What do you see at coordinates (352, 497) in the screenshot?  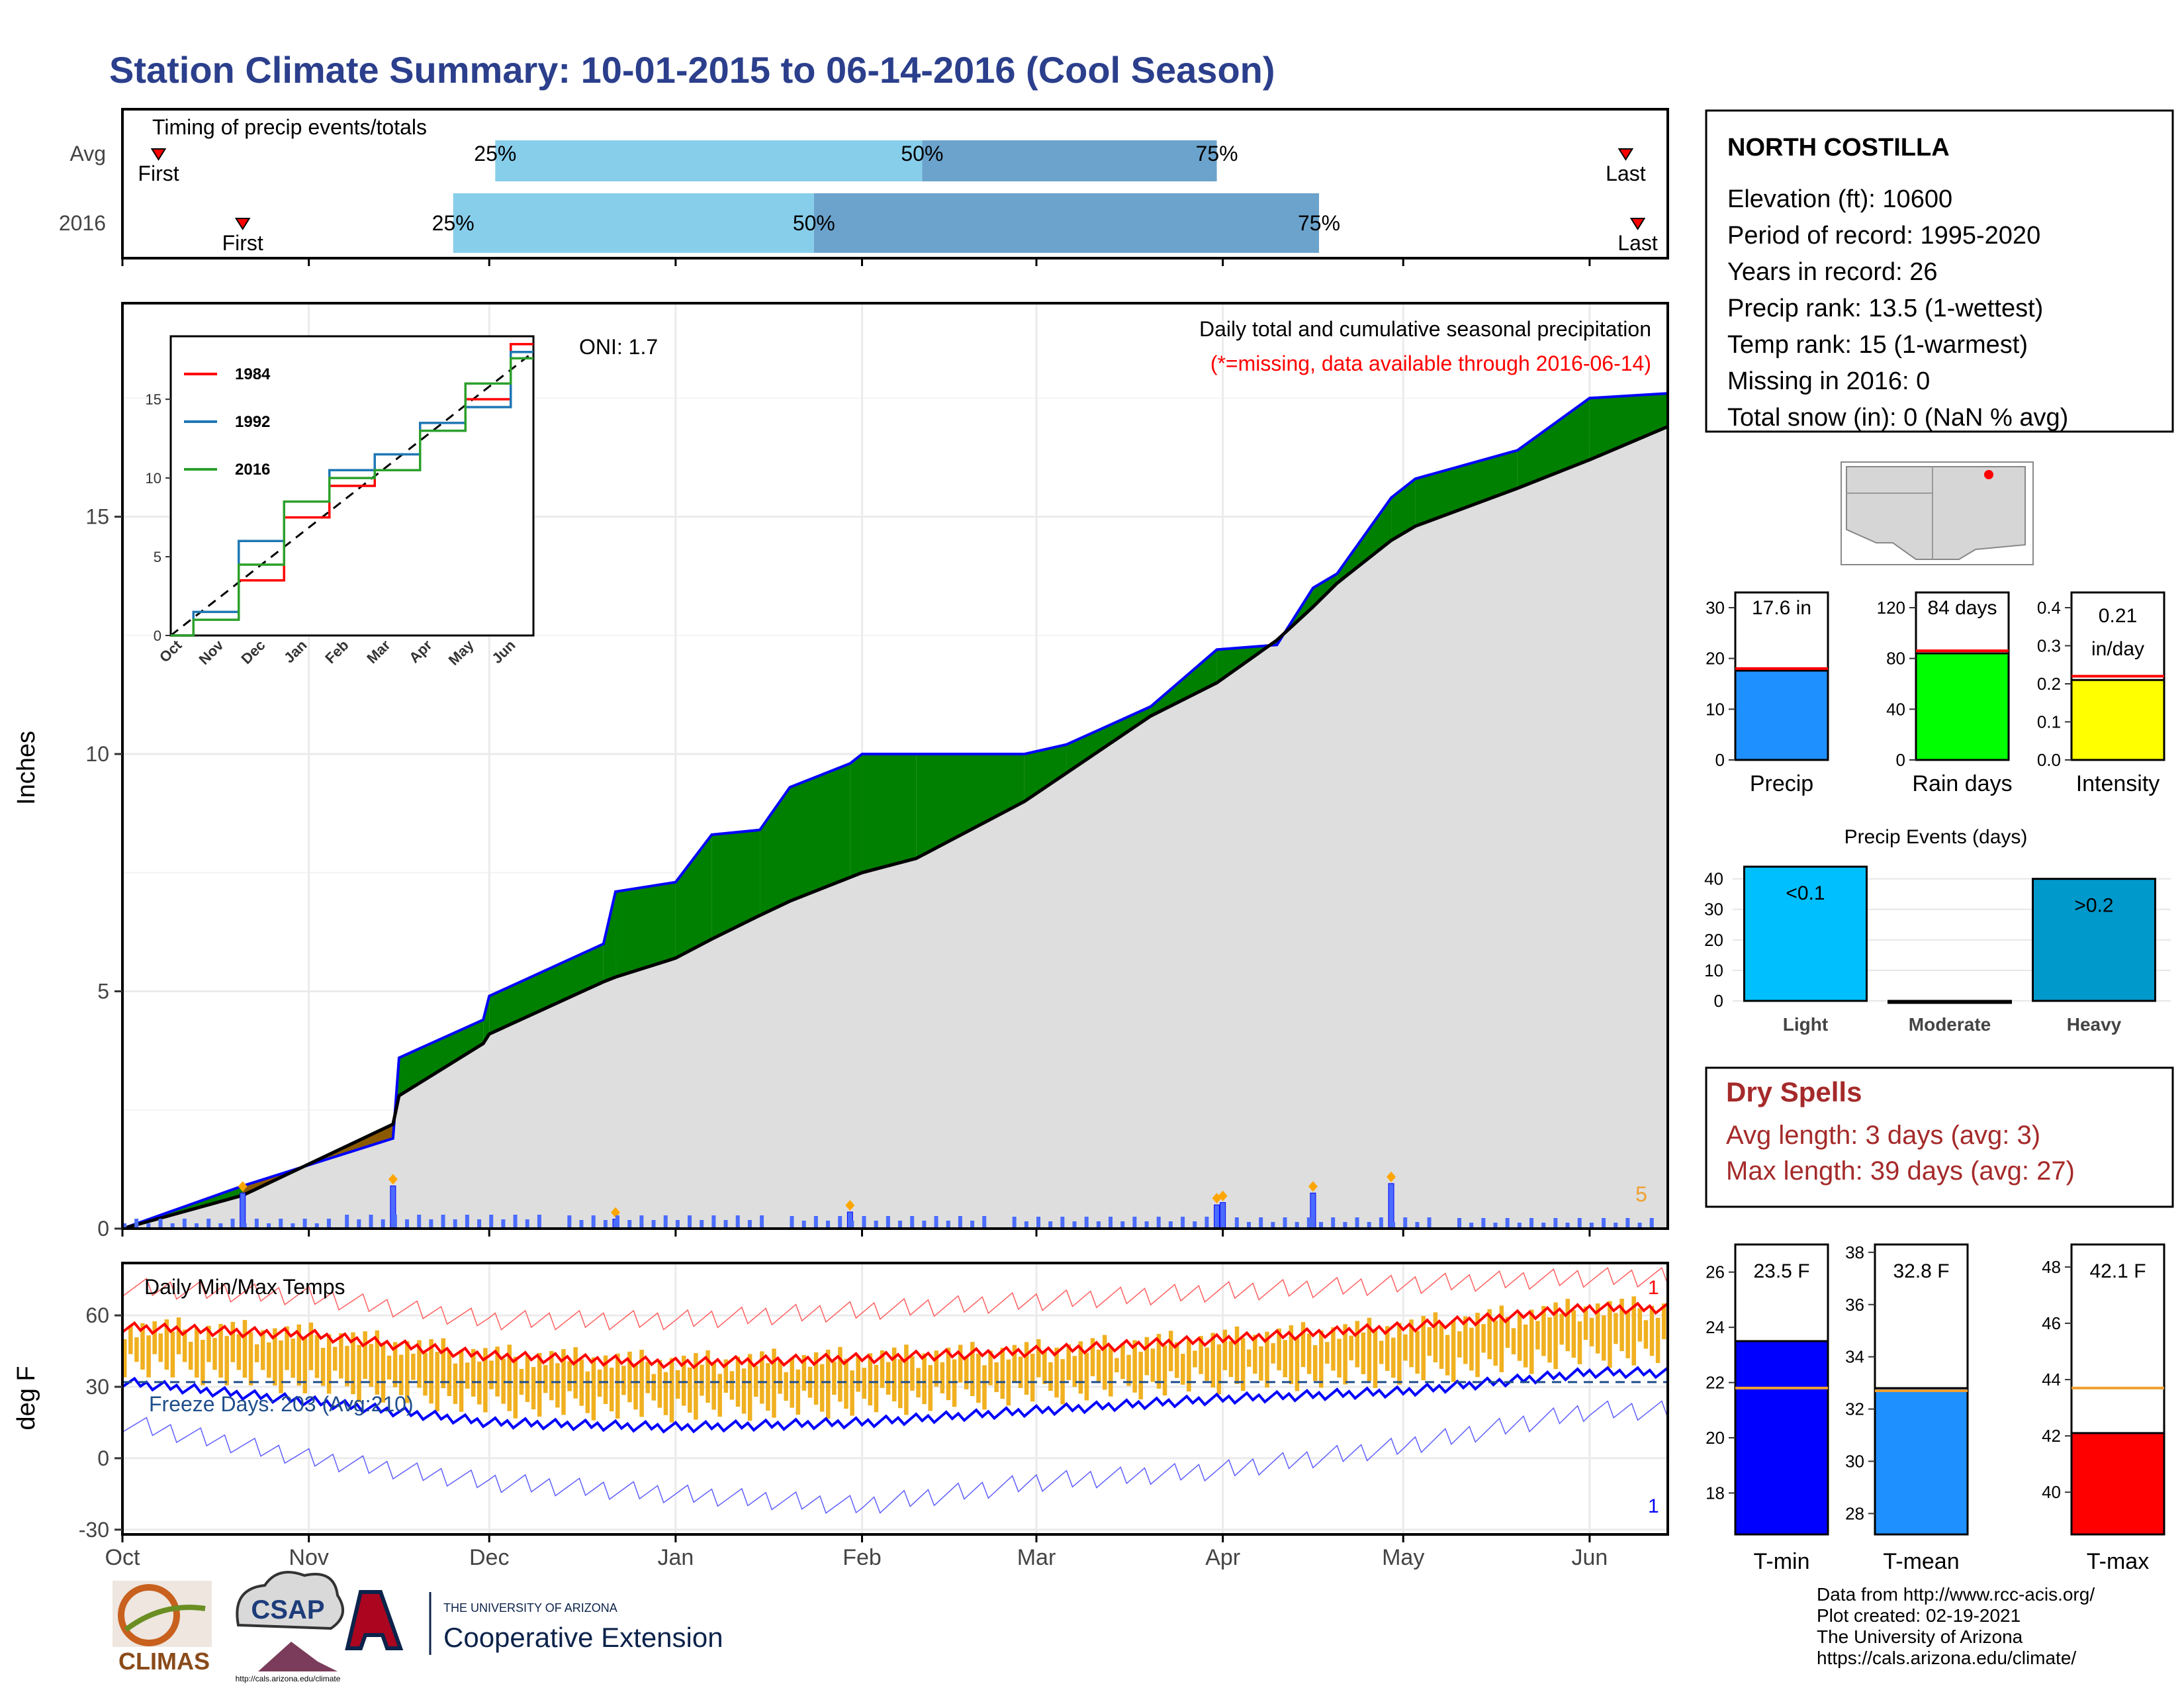 I see `inset-series-line` at bounding box center [352, 497].